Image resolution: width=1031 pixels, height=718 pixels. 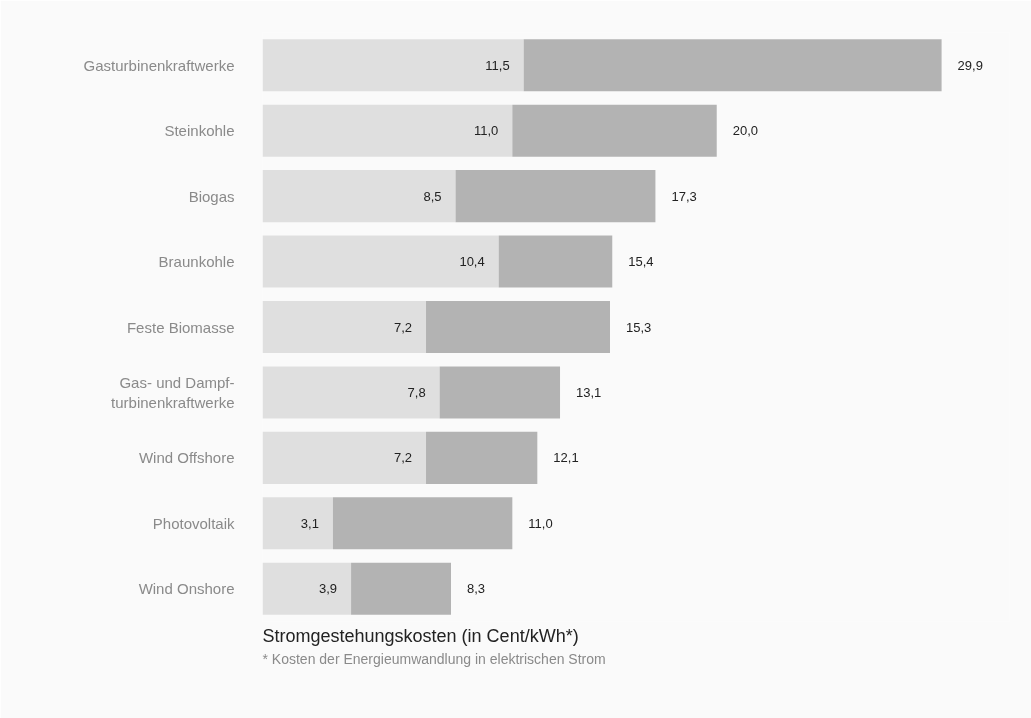 What do you see at coordinates (684, 196) in the screenshot?
I see `total-label: 17,3` at bounding box center [684, 196].